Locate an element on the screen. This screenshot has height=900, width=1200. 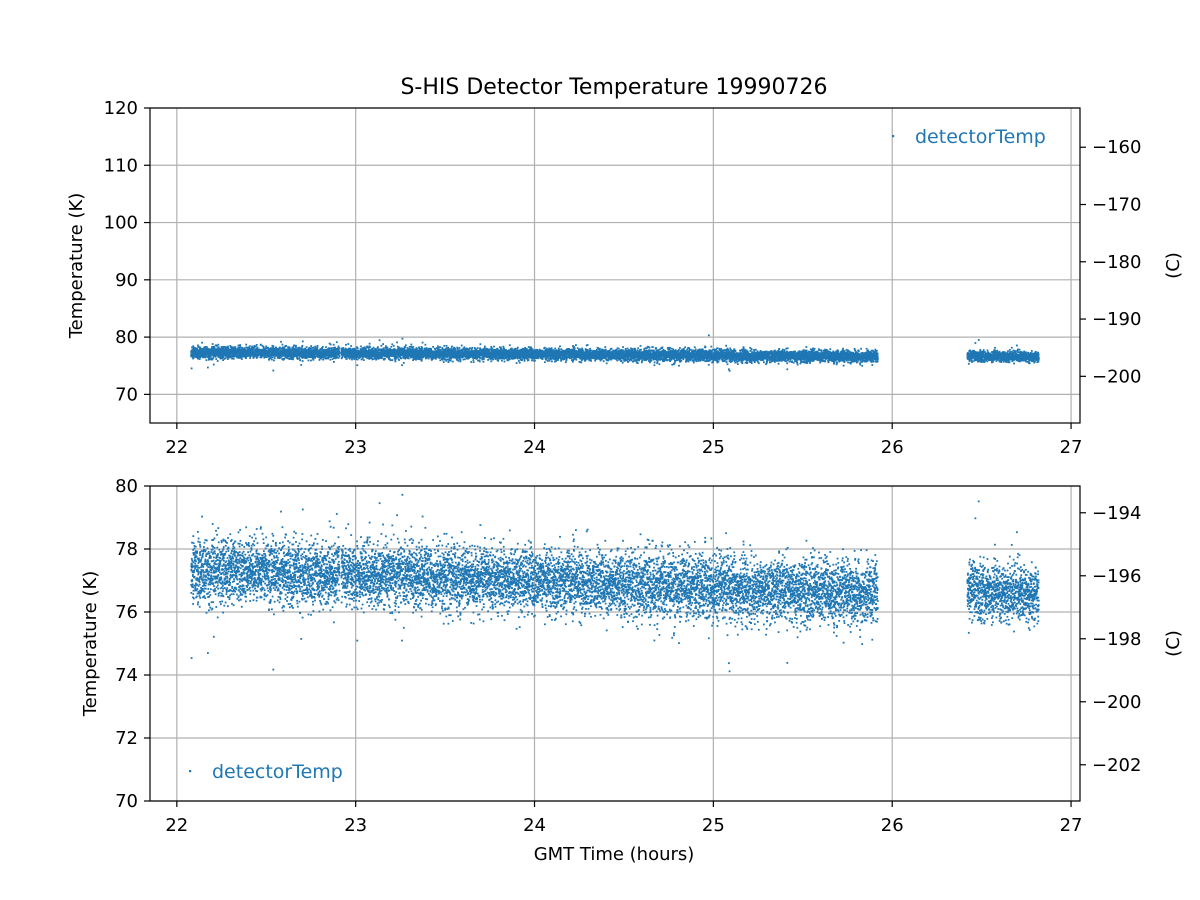
top-scatter-points is located at coordinates (615, 353).